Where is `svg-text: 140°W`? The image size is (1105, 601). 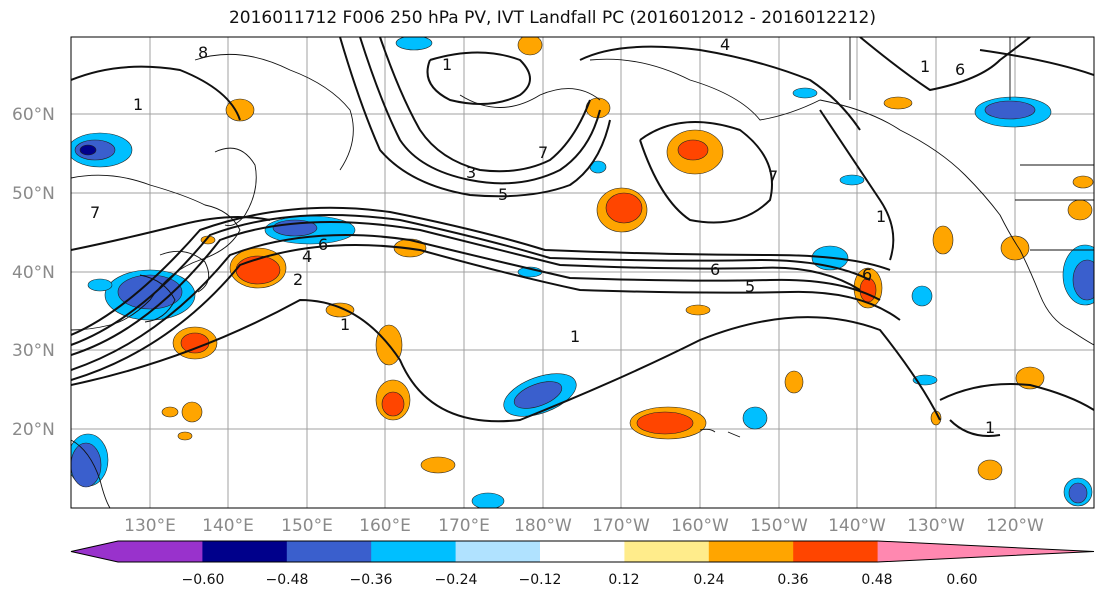 svg-text: 140°W is located at coordinates (857, 526).